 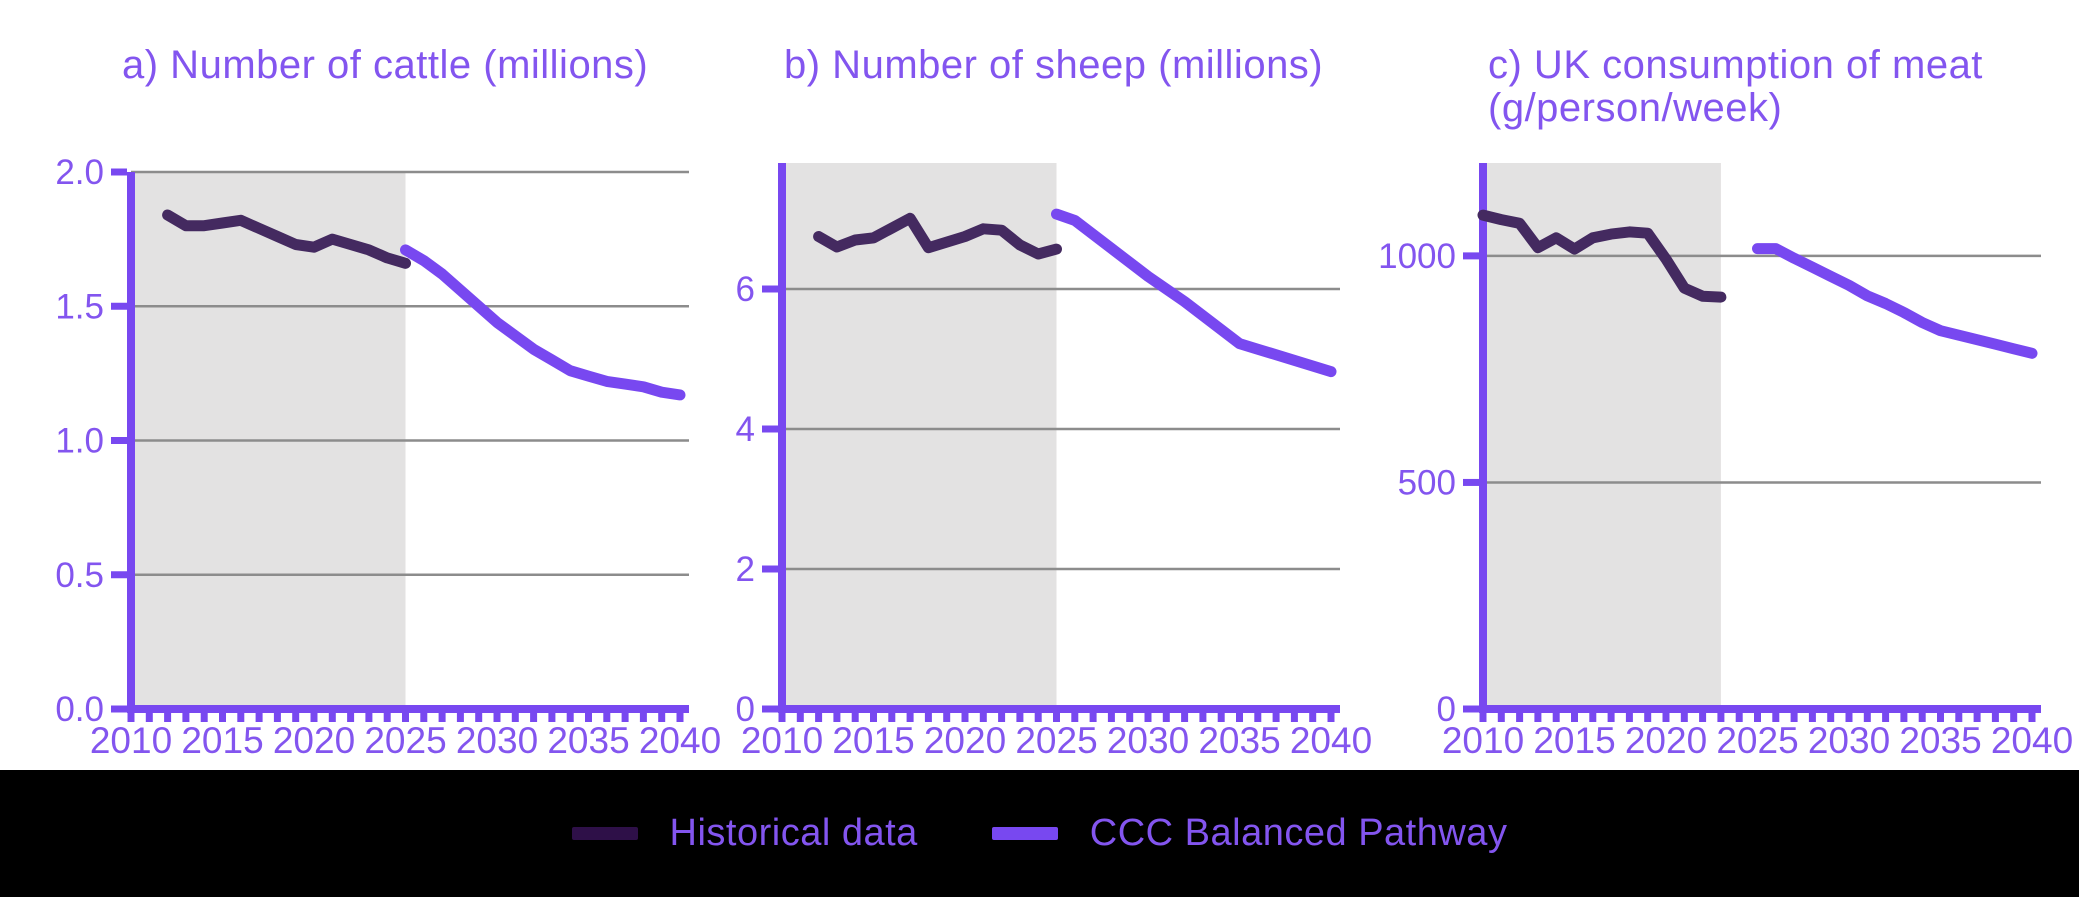 I want to click on y-tick-label: 1.5, so click(x=79, y=306).